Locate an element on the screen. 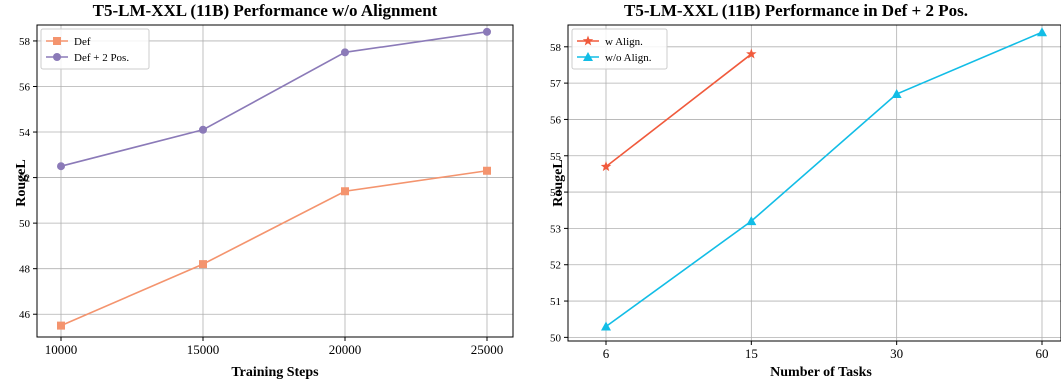  y-tick-label: 51 is located at coordinates (555, 302).